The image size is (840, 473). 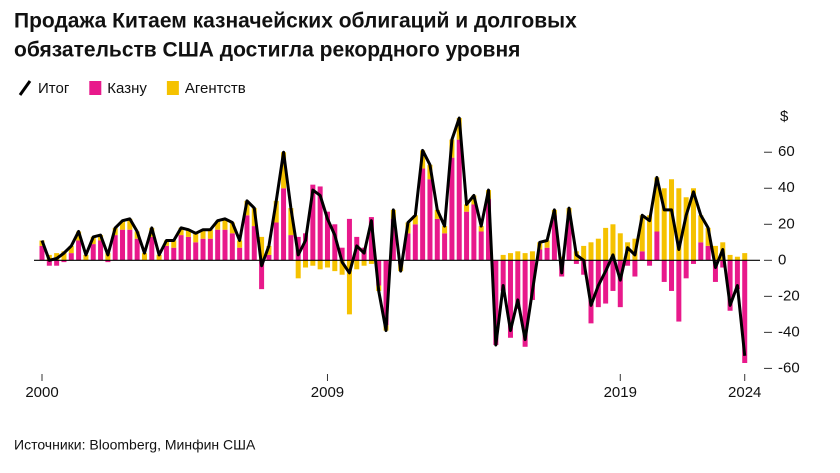 I want to click on legend: Итог Казну Агентств, so click(x=132, y=88).